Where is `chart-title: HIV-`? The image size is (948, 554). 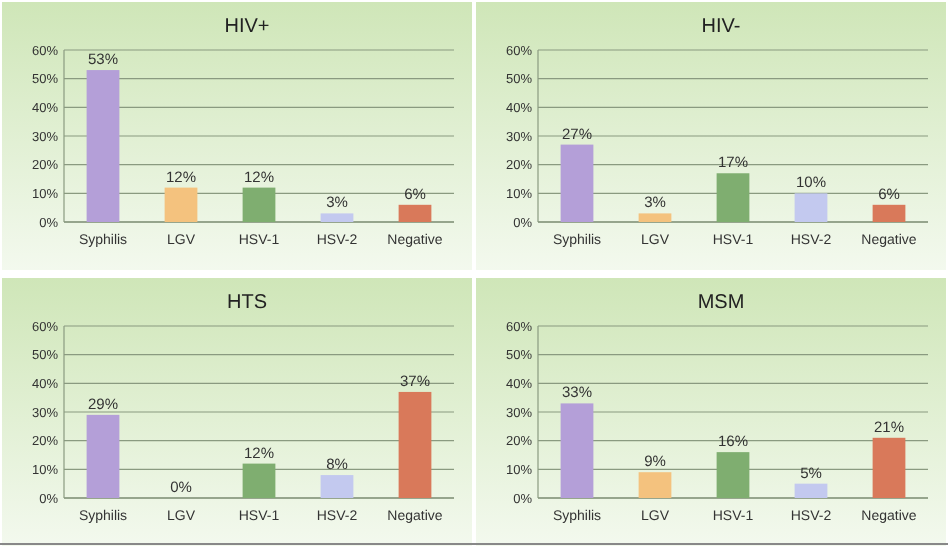
chart-title: HIV- is located at coordinates (721, 27).